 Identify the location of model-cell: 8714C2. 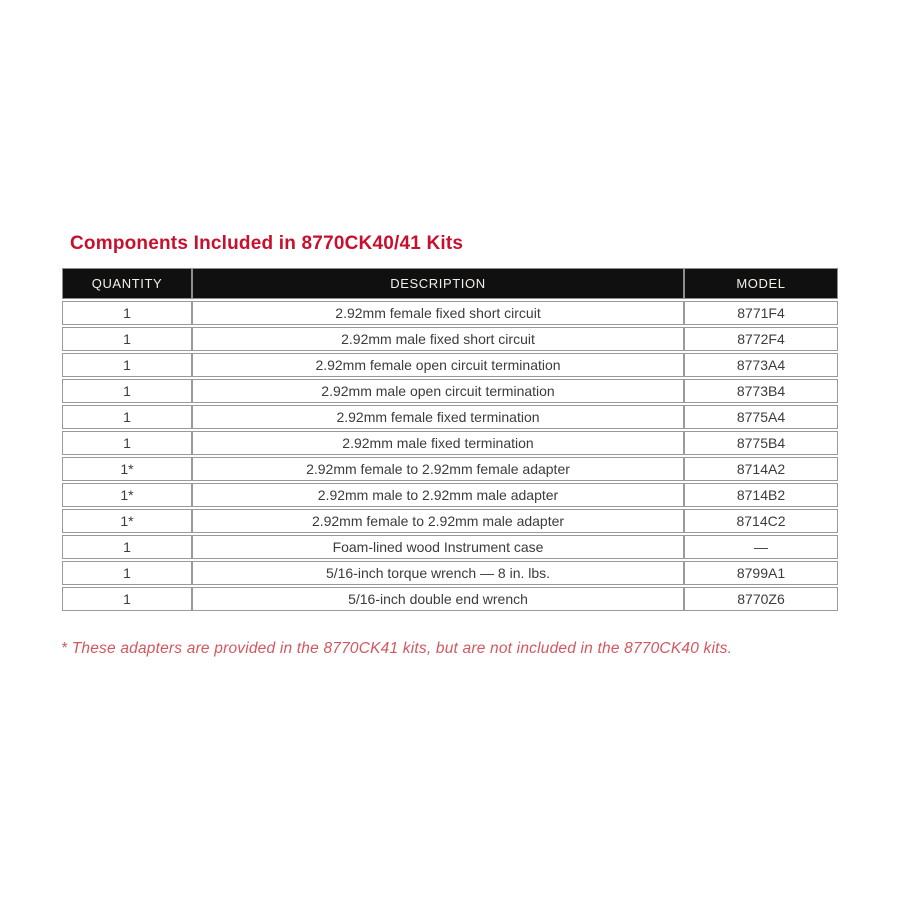
(761, 521).